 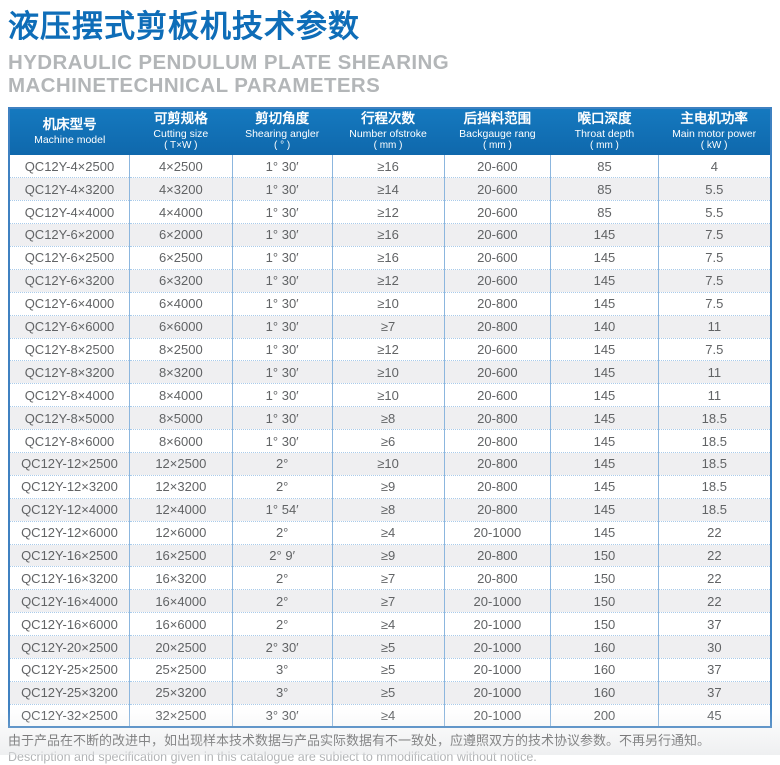 What do you see at coordinates (69, 131) in the screenshot?
I see `column-header-machine-model: 机床型号 Machine model` at bounding box center [69, 131].